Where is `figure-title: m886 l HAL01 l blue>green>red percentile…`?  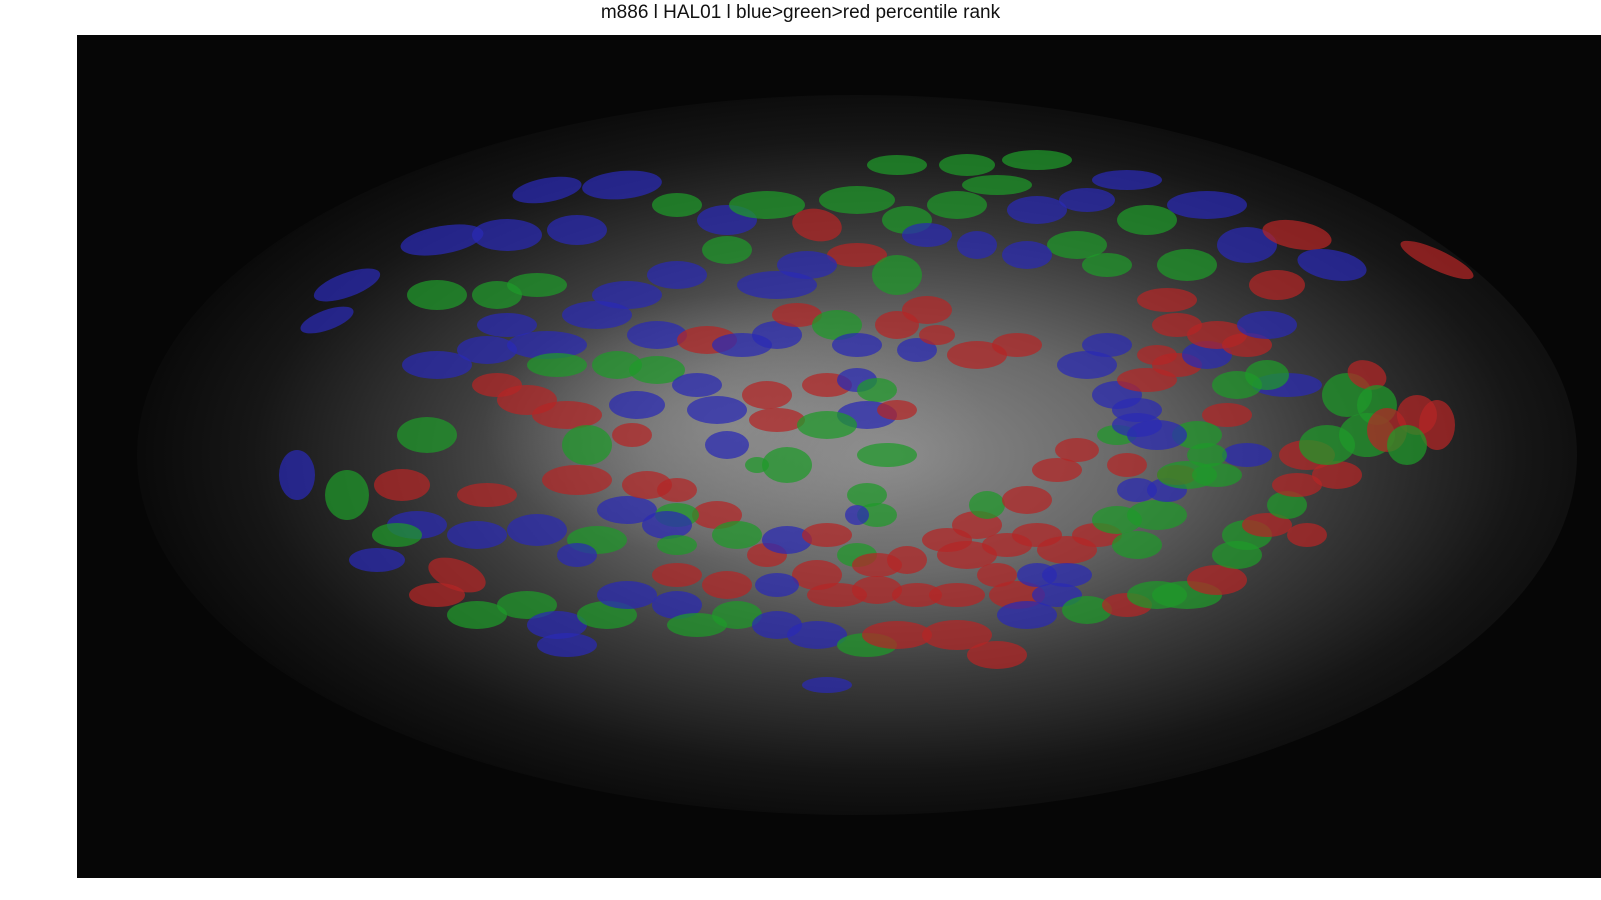
figure-title: m886 l HAL01 l blue>green>red percentile… is located at coordinates (800, 12).